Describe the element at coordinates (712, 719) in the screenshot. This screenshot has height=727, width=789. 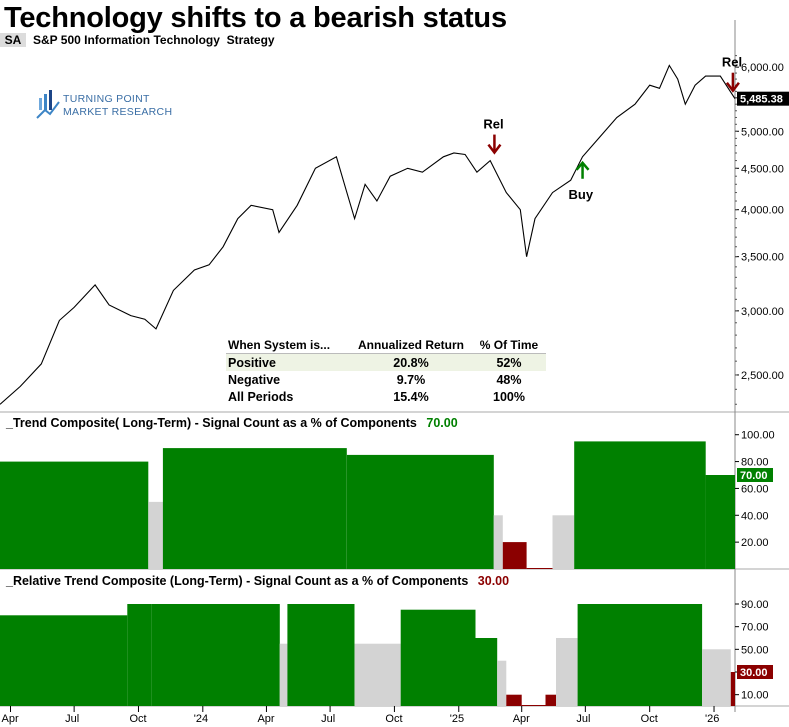
I see `x-tick-label: '26` at that location.